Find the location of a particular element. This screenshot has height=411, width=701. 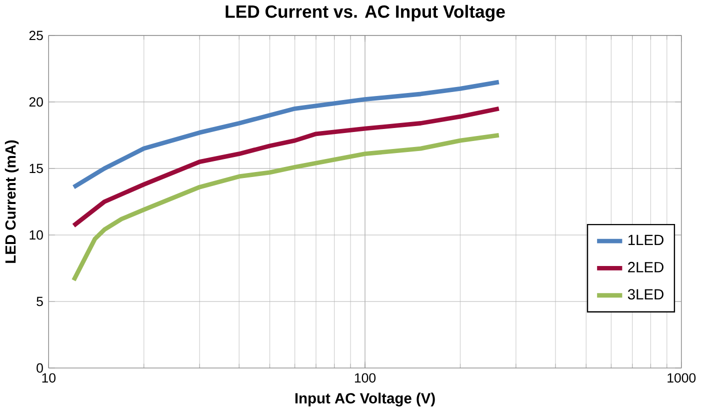

x-axis-title: Input AC Voltage (V) is located at coordinates (365, 399).